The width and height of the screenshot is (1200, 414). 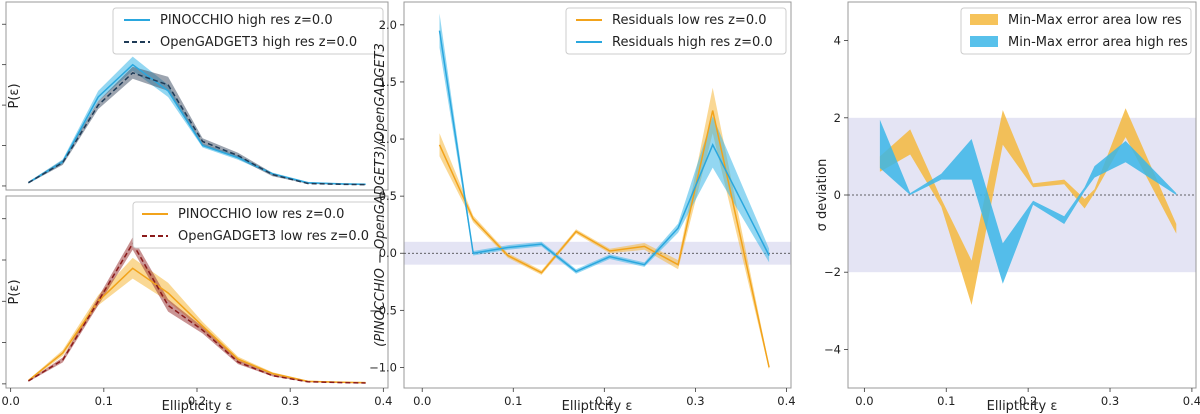 I want to click on legend-label-opengadget-high: OpenGADGET3 high res z=0.0, so click(x=258, y=42).